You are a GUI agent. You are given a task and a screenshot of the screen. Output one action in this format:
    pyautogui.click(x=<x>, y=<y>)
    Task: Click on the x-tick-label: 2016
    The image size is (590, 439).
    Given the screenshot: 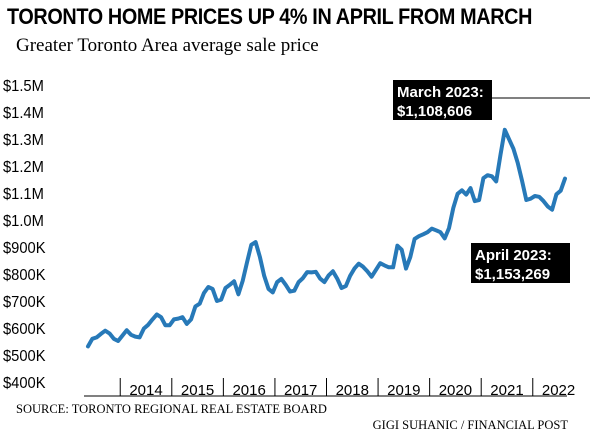 What is the action you would take?
    pyautogui.click(x=248, y=390)
    